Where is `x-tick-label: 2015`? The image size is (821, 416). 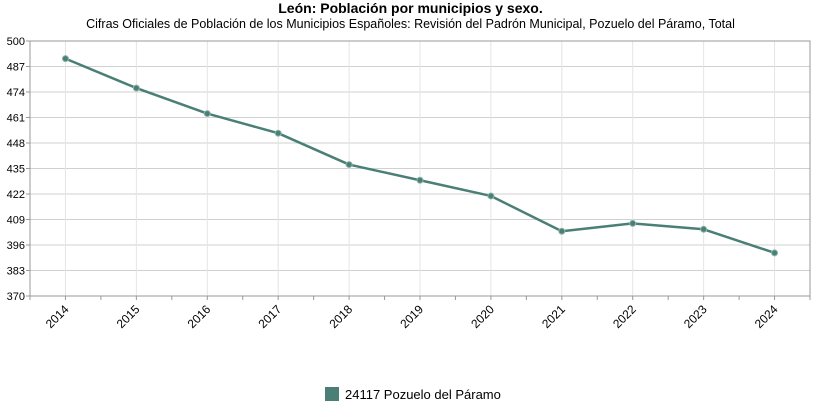
x-tick-label: 2015 is located at coordinates (128, 316).